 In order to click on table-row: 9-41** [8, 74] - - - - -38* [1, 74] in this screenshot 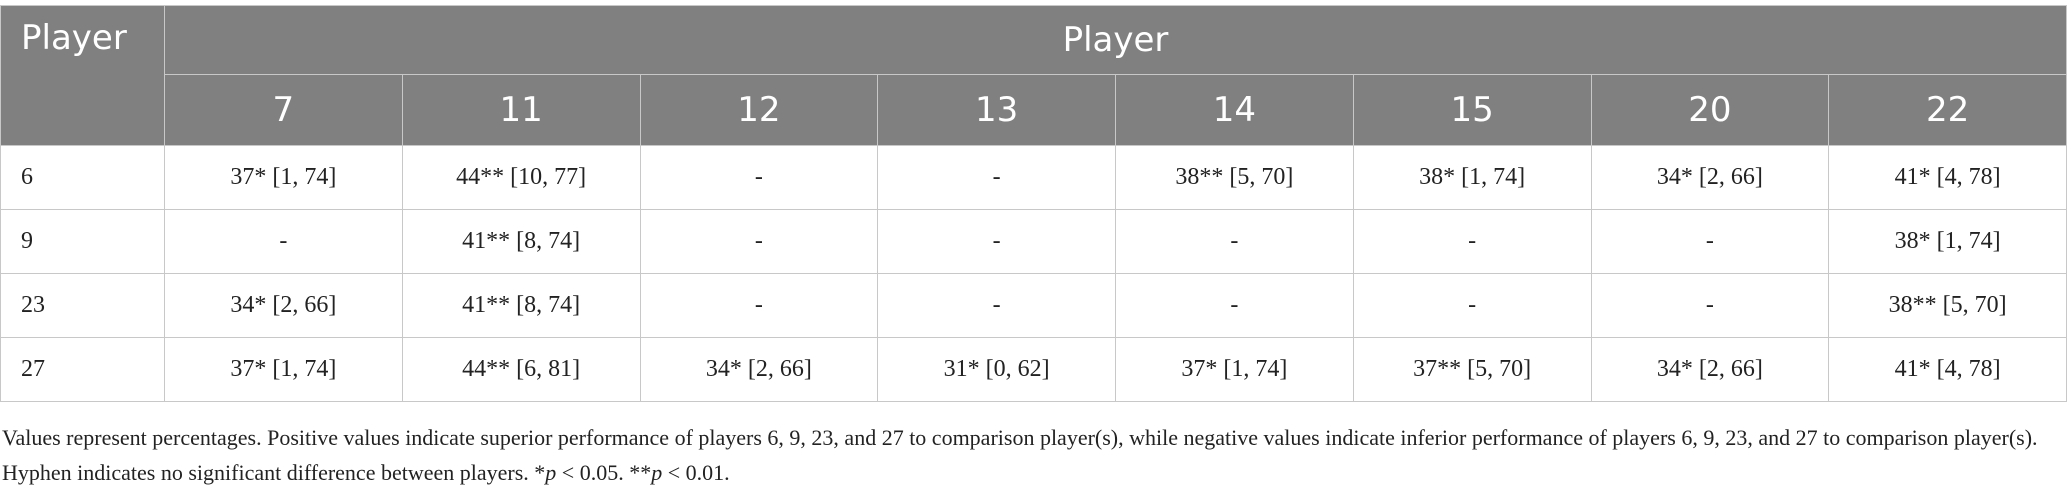, I will do `click(1033, 241)`.